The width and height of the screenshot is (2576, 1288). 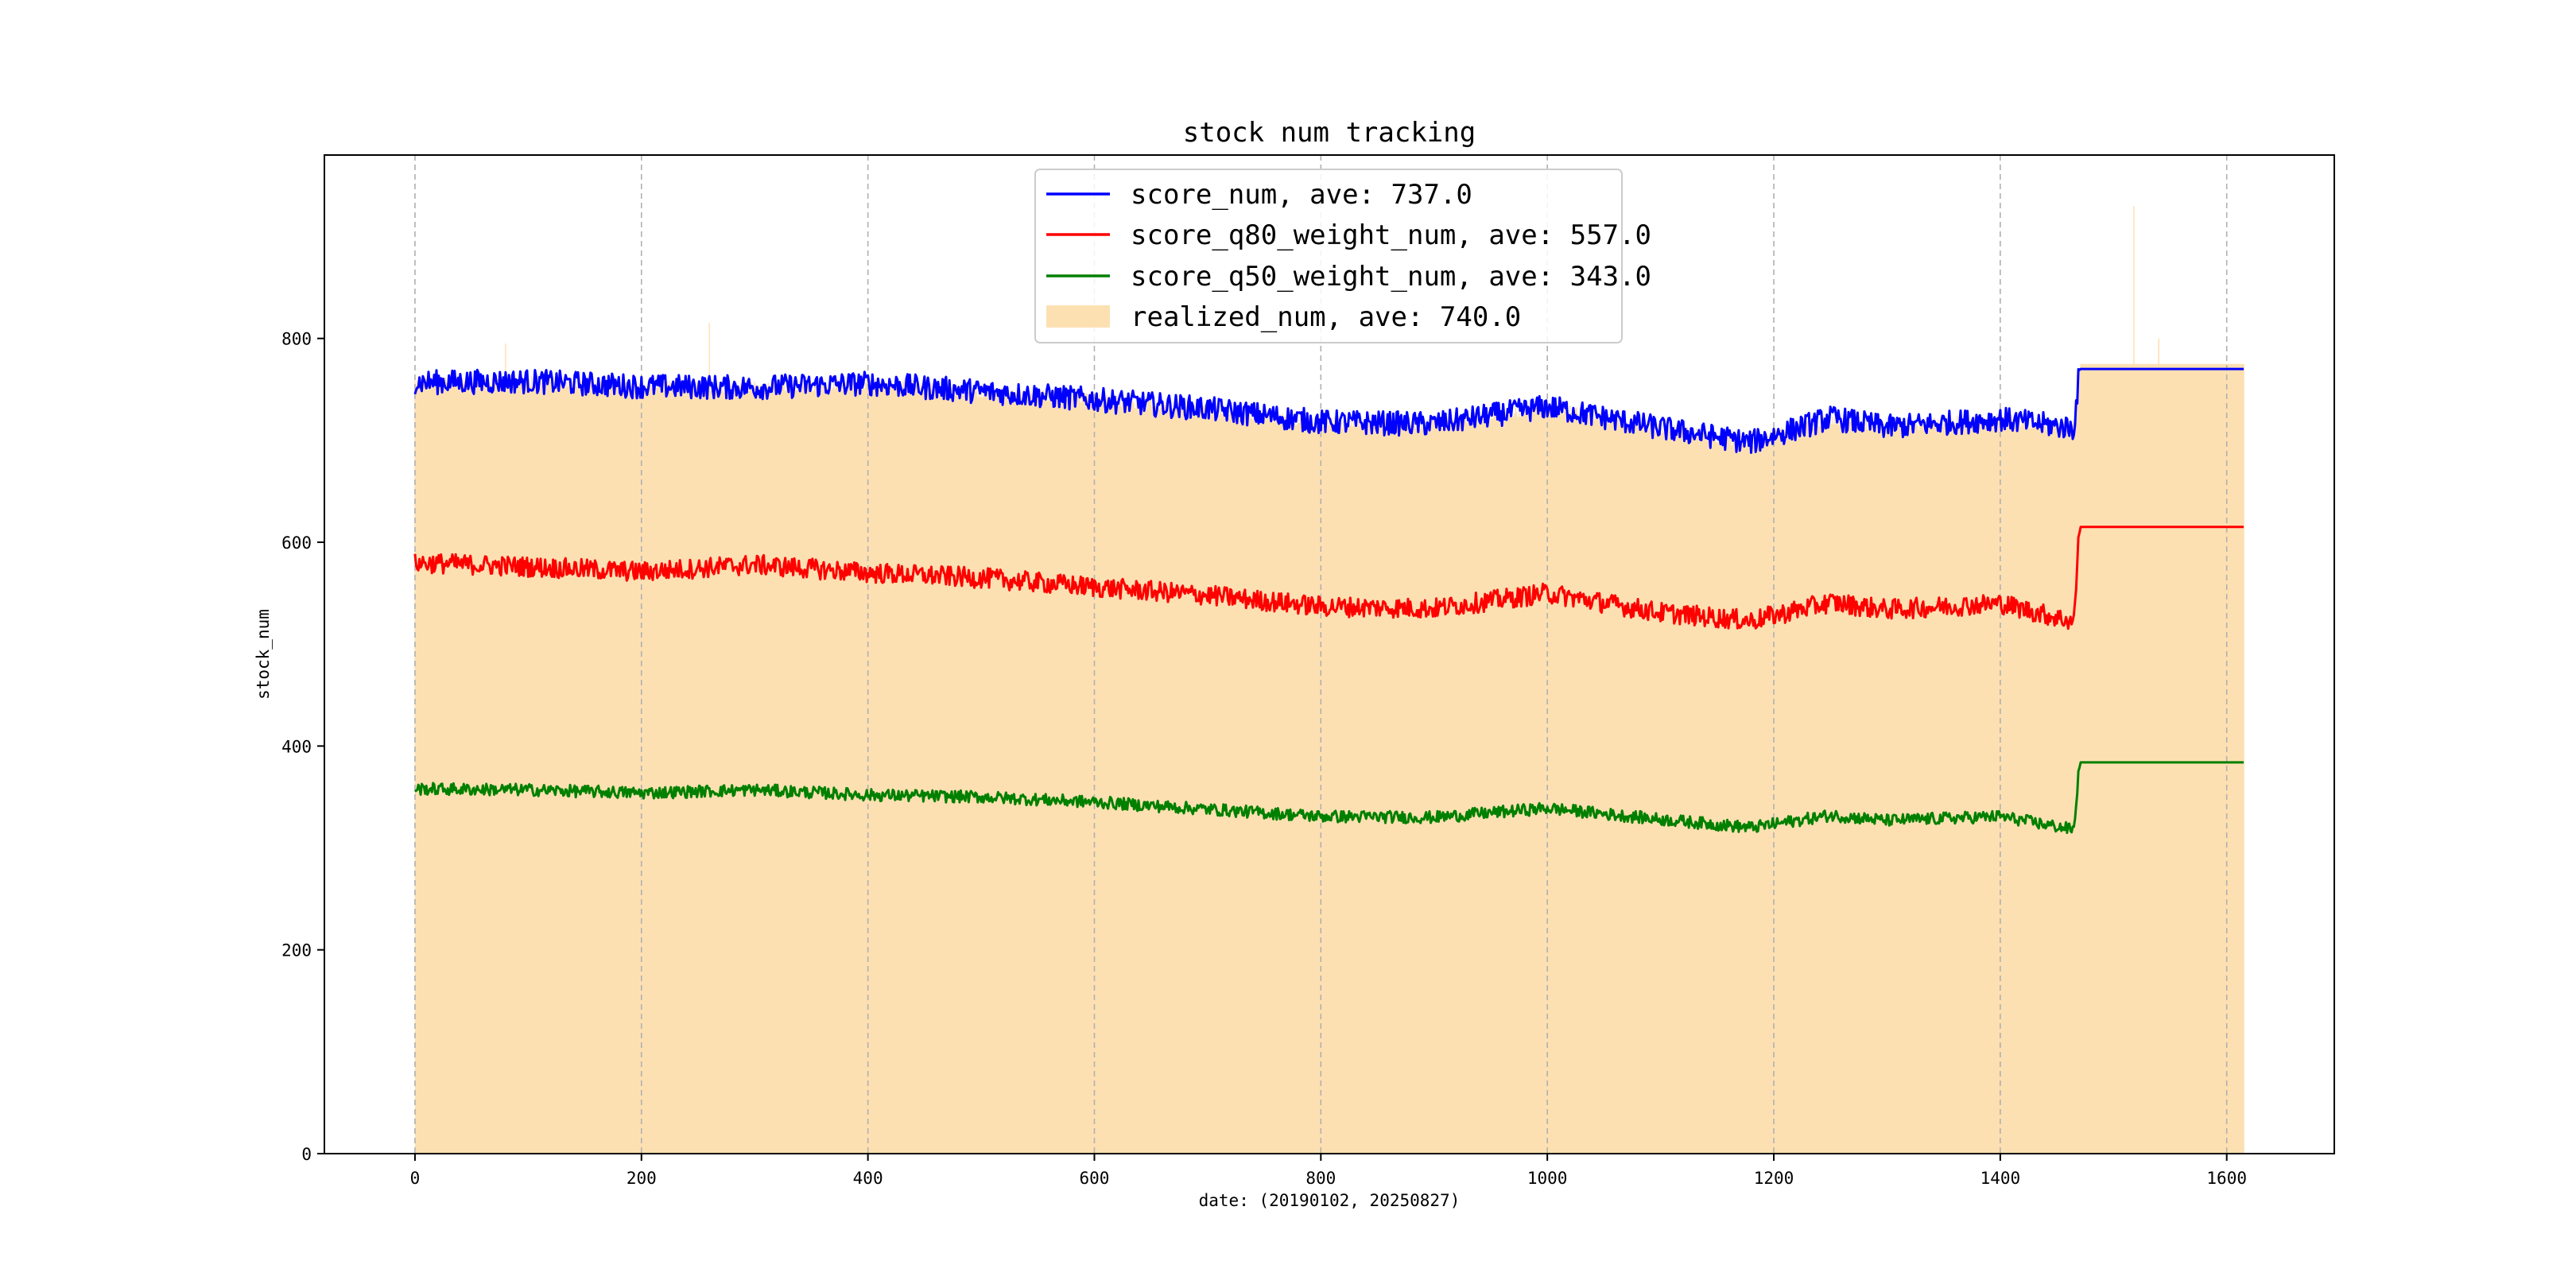 What do you see at coordinates (1547, 1178) in the screenshot?
I see `x-tick-label: 1000` at bounding box center [1547, 1178].